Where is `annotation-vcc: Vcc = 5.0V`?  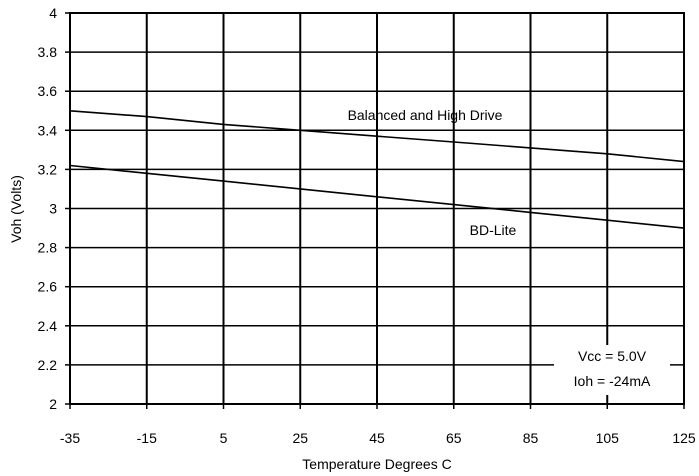 annotation-vcc: Vcc = 5.0V is located at coordinates (612, 356).